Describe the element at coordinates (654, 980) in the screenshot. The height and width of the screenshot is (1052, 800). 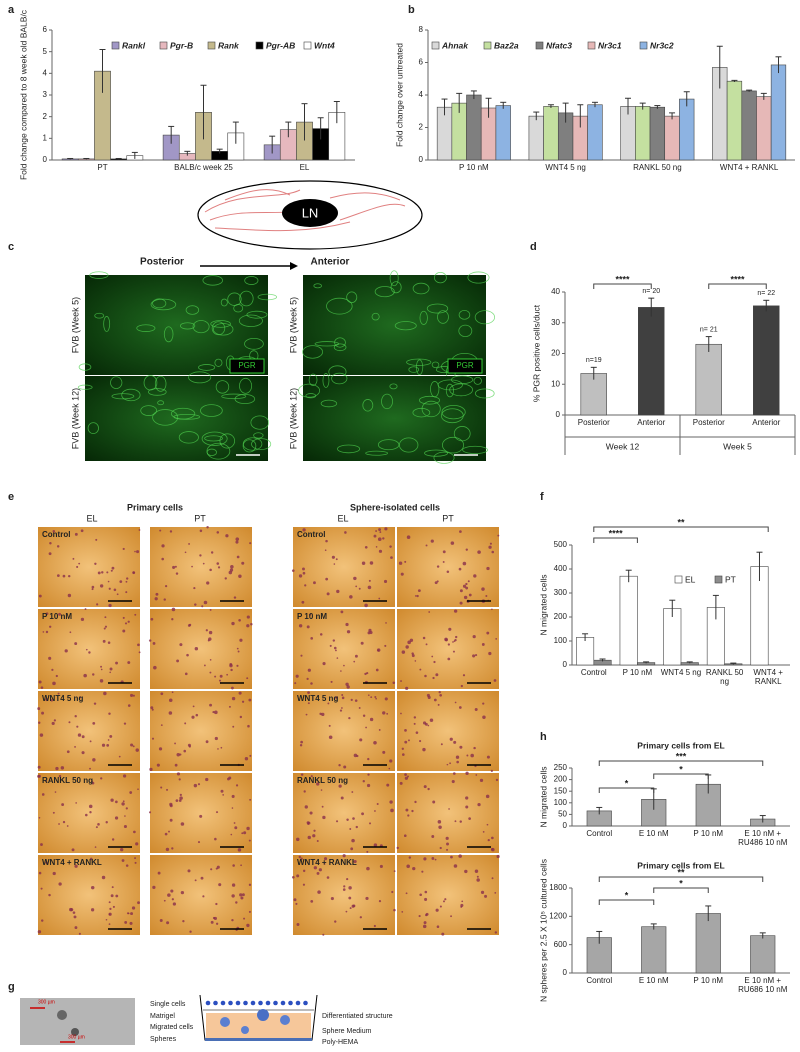
I see `label-box: E 10 nM` at that location.